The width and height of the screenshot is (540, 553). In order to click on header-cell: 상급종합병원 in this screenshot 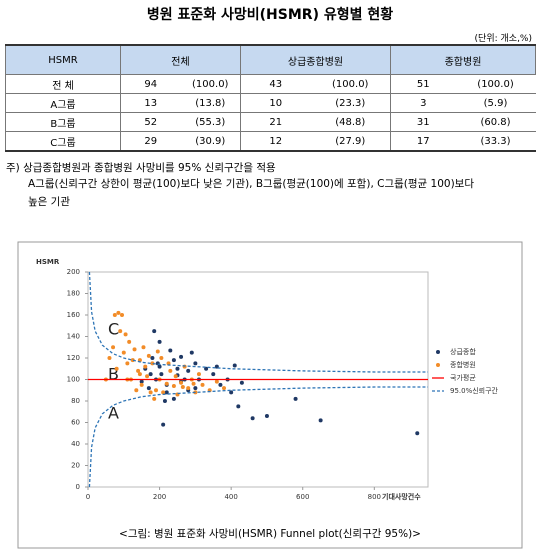, I will do `click(315, 59)`.